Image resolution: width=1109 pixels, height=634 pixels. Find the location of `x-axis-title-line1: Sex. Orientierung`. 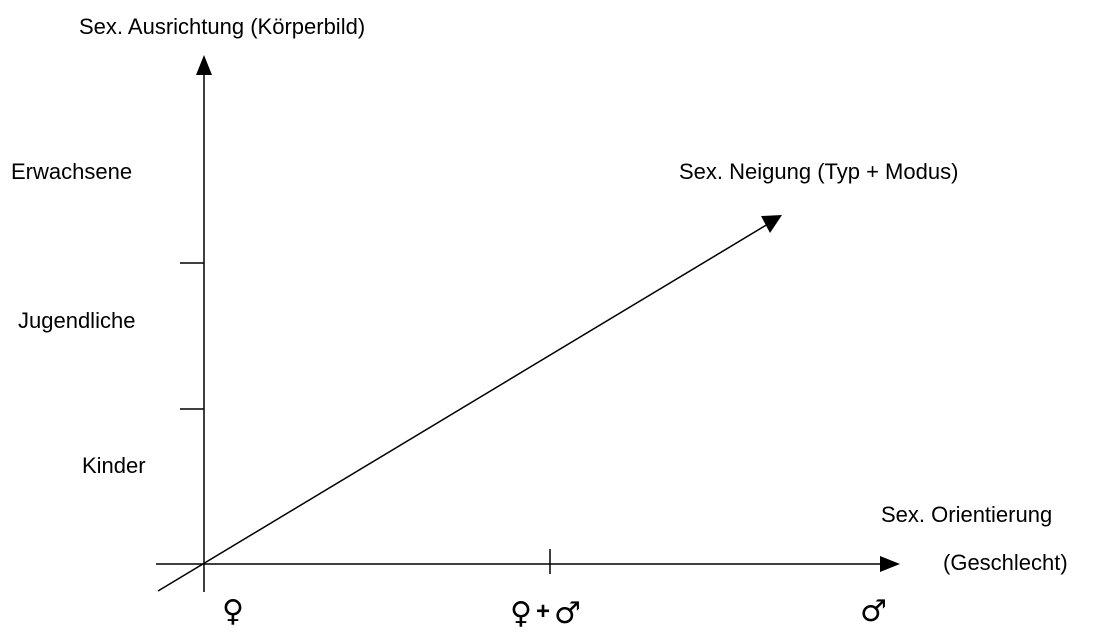

x-axis-title-line1: Sex. Orientierung is located at coordinates (967, 514).